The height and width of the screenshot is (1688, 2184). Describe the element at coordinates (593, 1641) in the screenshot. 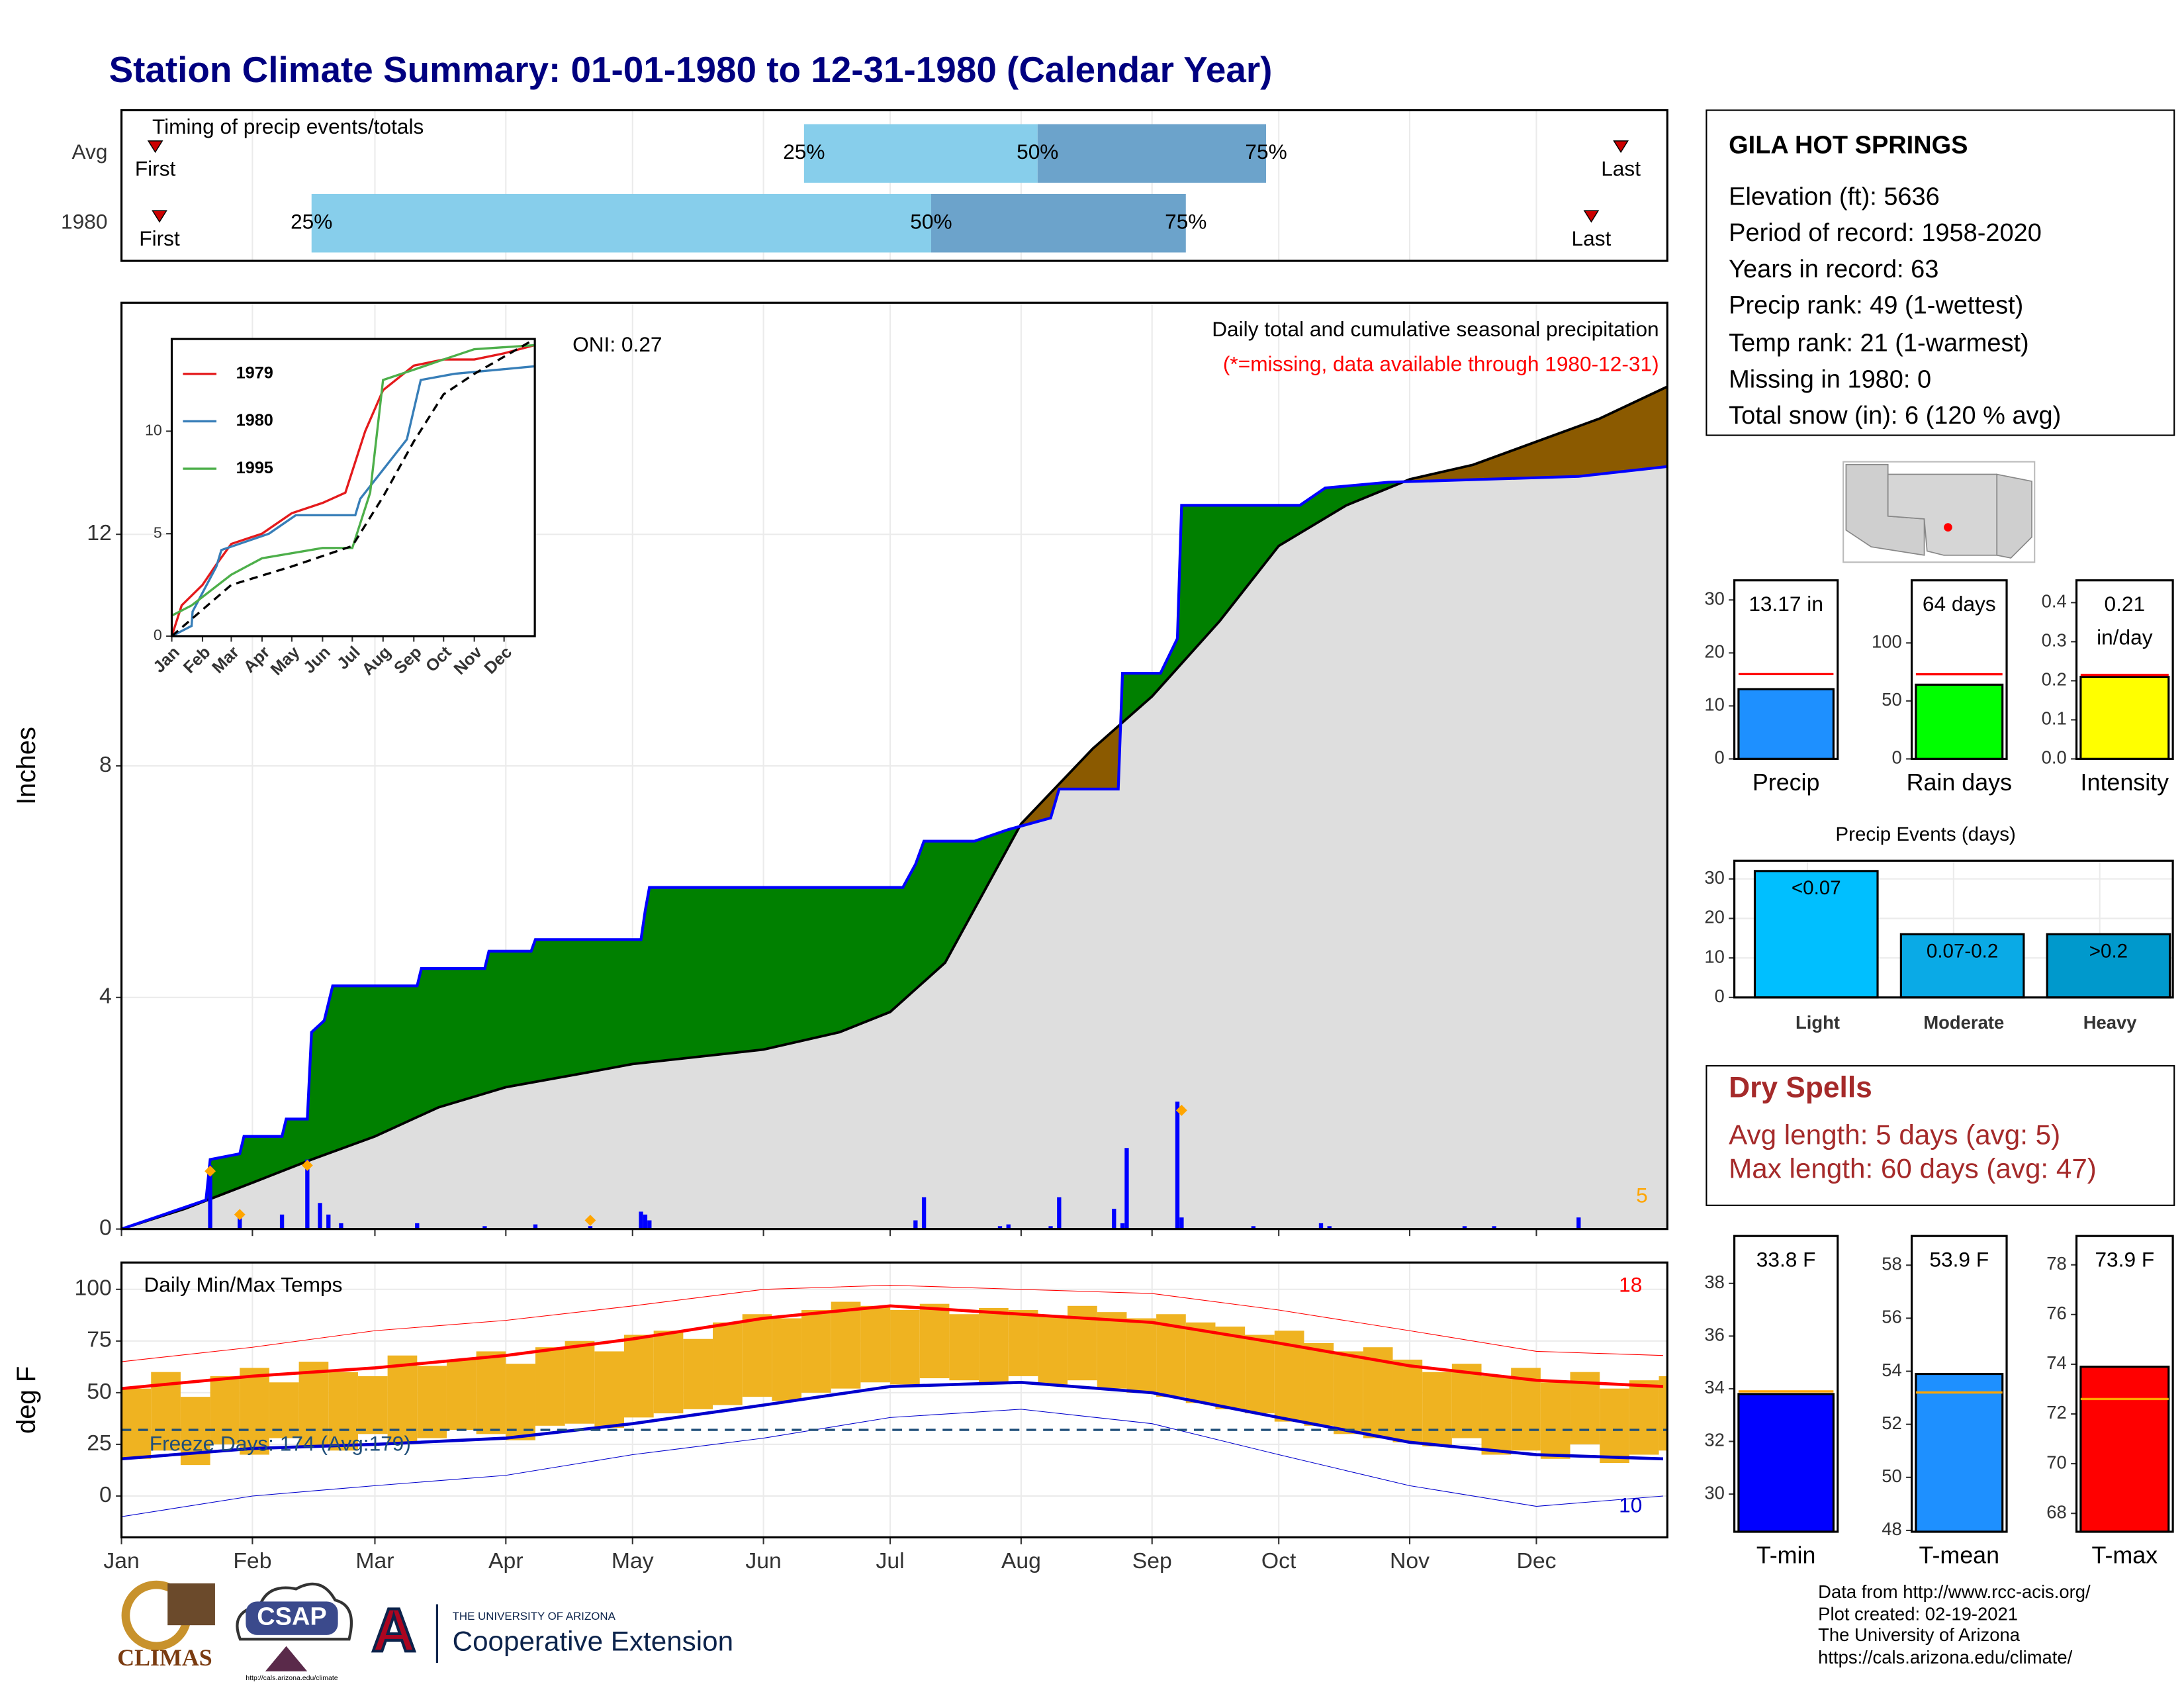

I see `extension-name: Cooperative Extension` at that location.